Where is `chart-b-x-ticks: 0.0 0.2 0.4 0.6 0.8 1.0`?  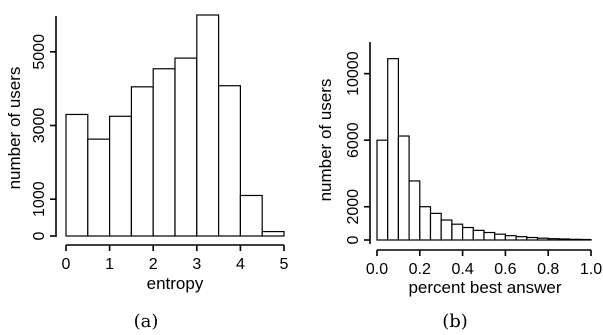 chart-b-x-ticks: 0.0 0.2 0.4 0.6 0.8 1.0 is located at coordinates (484, 264).